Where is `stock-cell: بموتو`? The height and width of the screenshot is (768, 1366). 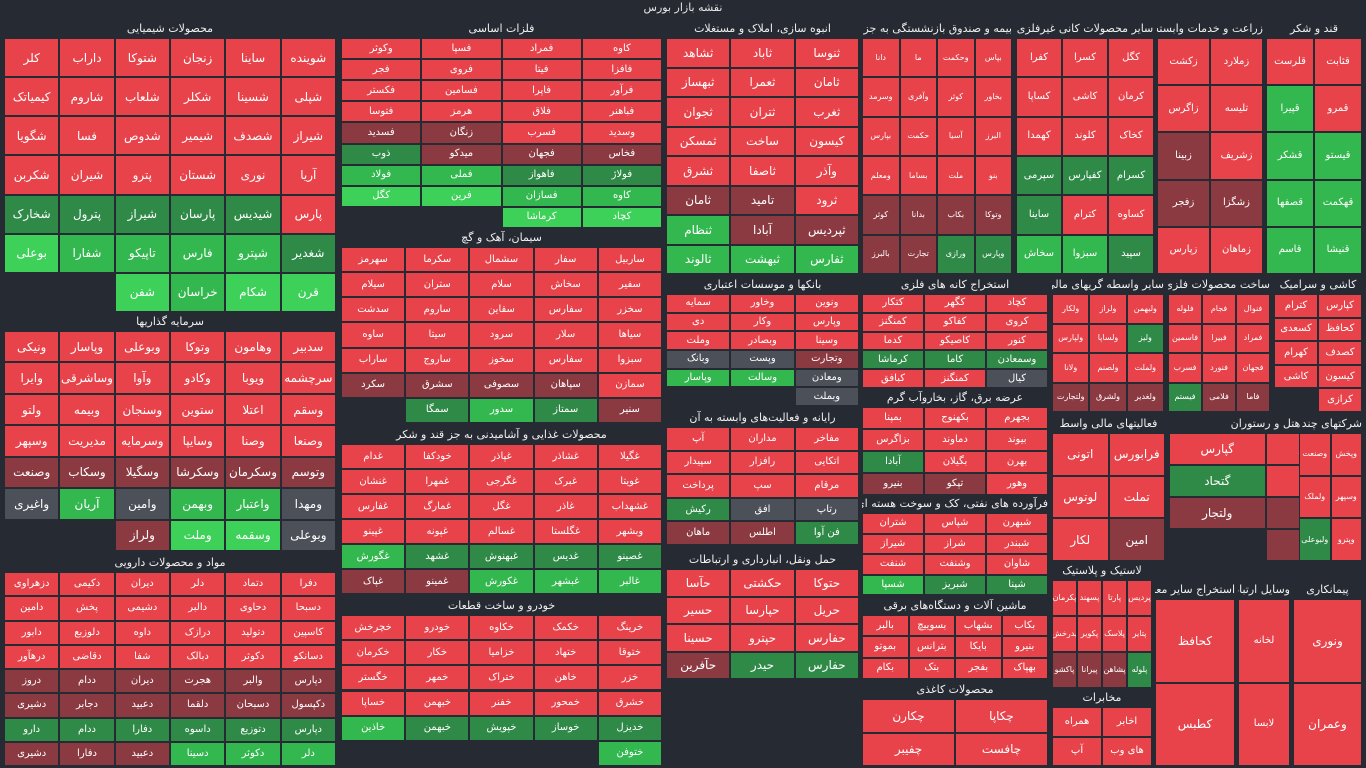 stock-cell: بموتو is located at coordinates (885, 647).